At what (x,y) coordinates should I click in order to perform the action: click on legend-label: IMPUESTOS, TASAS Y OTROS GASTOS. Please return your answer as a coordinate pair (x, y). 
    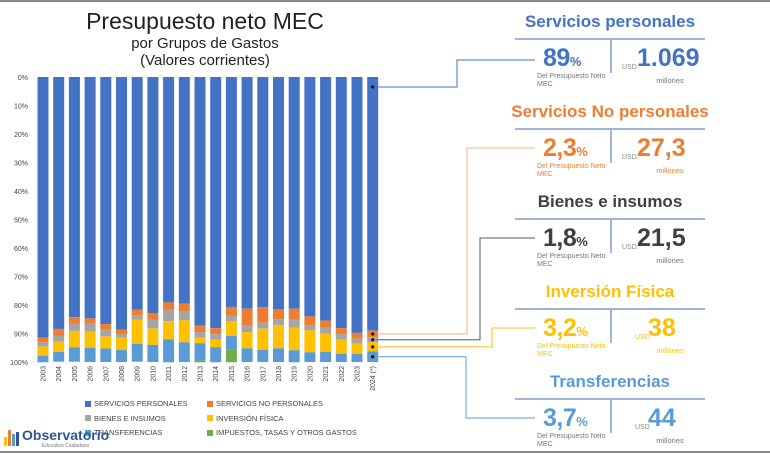
    Looking at the image, I should click on (286, 432).